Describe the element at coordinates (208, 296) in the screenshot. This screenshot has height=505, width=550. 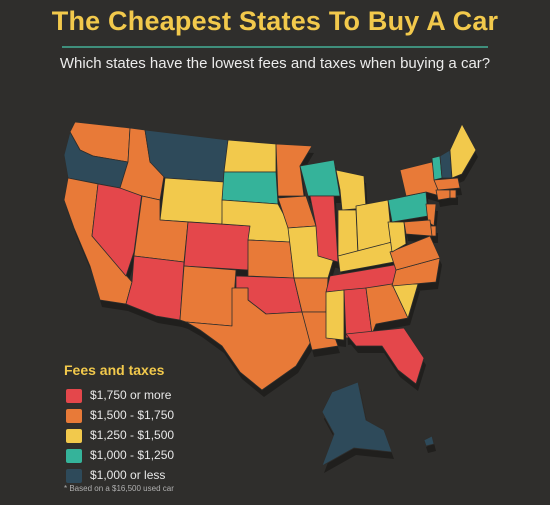
I see `state-nm` at that location.